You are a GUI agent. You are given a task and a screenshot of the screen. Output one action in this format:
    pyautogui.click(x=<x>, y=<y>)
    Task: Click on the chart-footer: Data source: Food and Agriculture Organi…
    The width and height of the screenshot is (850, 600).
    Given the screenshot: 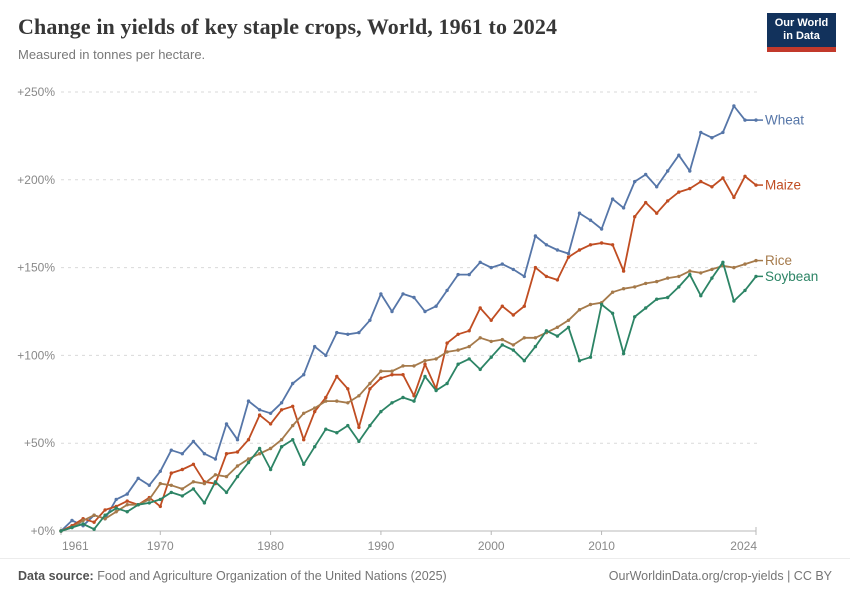 What is the action you would take?
    pyautogui.click(x=425, y=579)
    